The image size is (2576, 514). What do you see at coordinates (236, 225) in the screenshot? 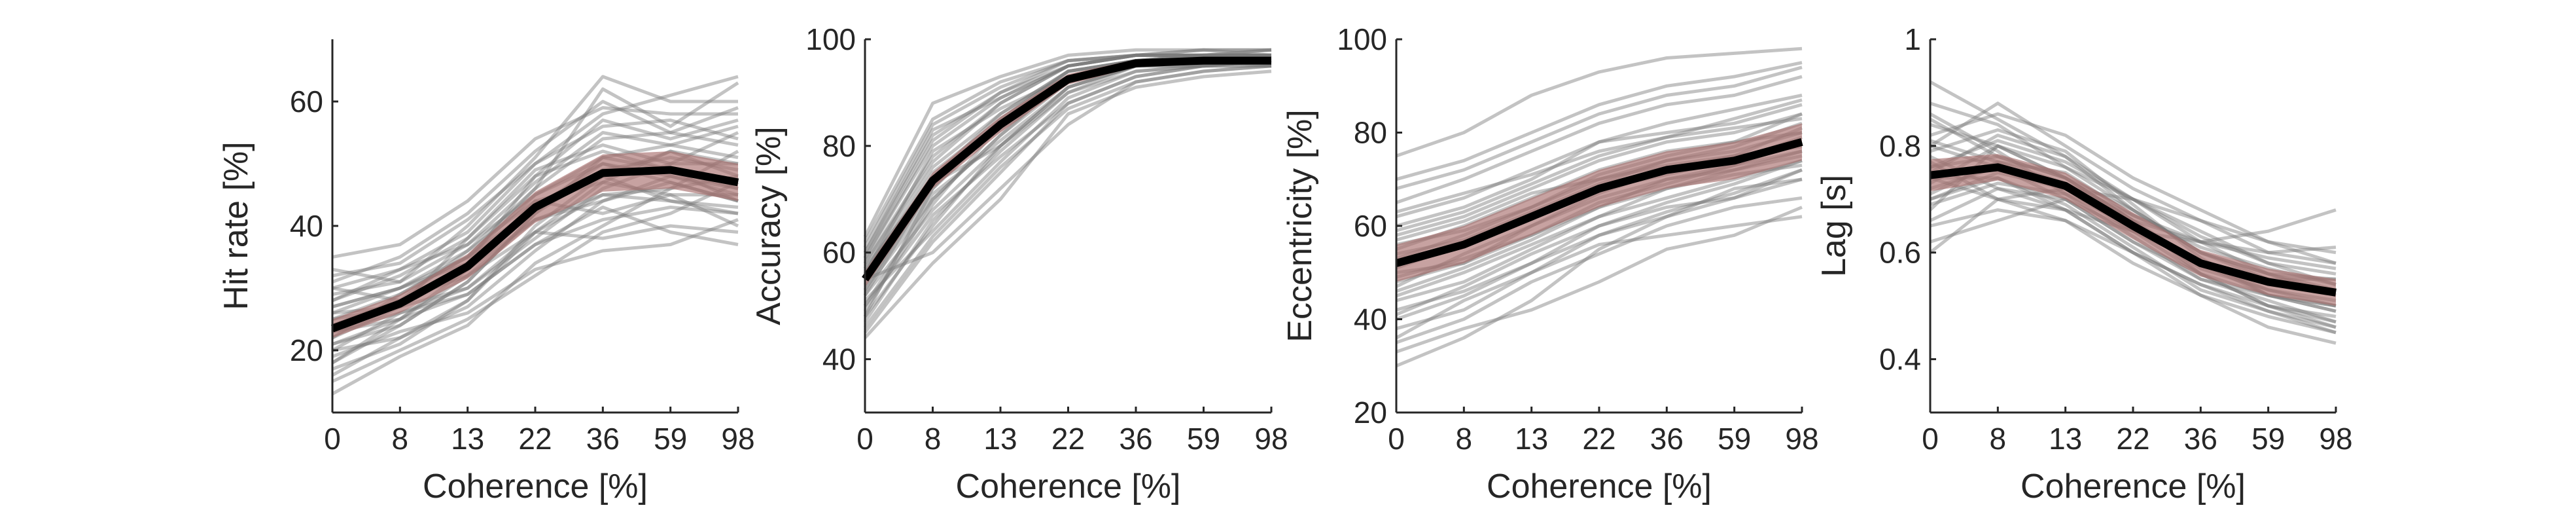
I see `y-axis-label: Hit rate [%]` at bounding box center [236, 225].